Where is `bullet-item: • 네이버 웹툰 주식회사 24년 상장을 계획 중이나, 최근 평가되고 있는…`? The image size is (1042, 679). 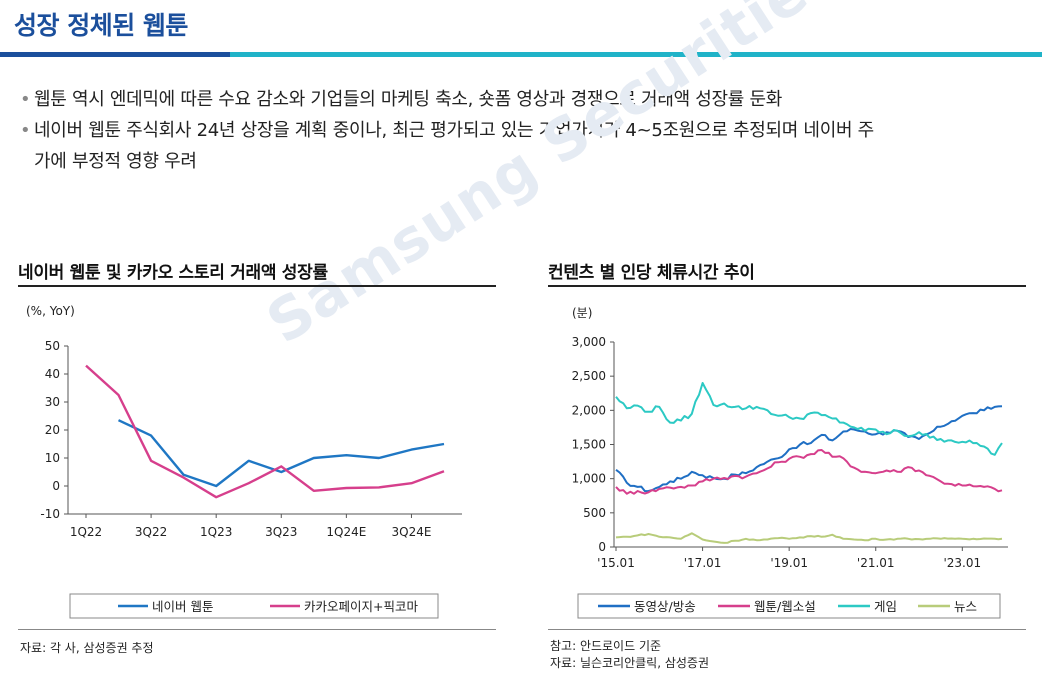 bullet-item: • 네이버 웹툰 주식회사 24년 상장을 계획 중이나, 최근 평가되고 있는… is located at coordinates (525, 130).